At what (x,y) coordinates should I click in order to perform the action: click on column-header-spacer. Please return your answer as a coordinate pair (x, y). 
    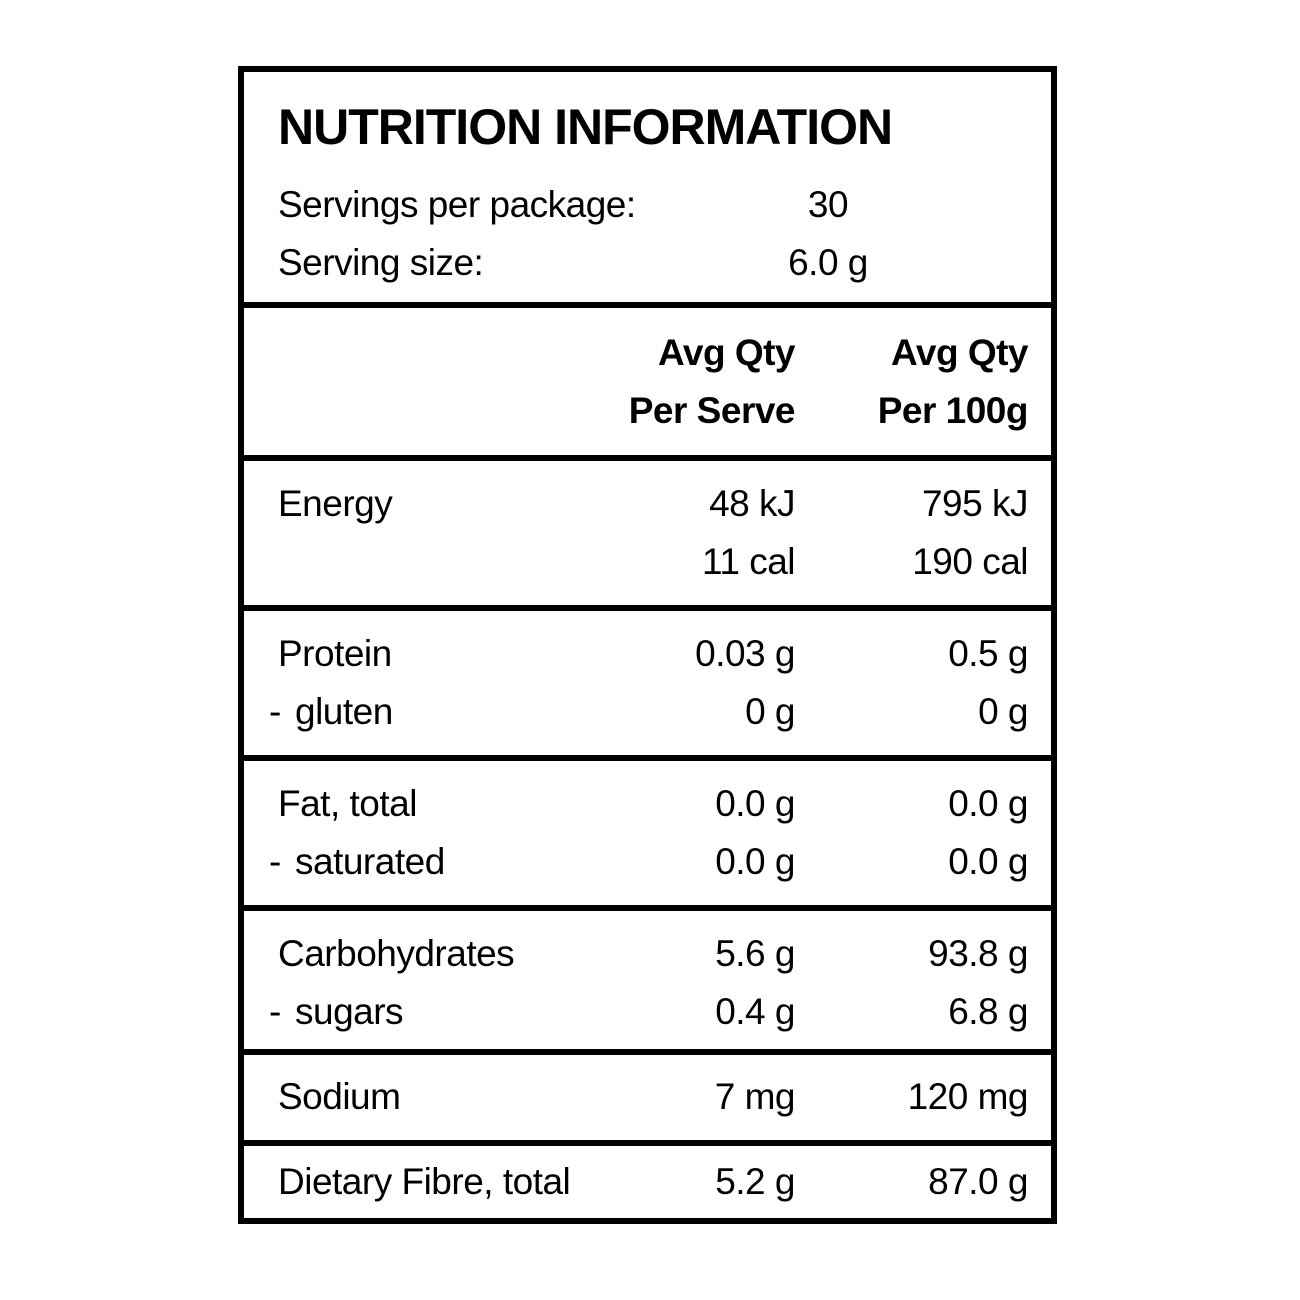
    Looking at the image, I should click on (450, 389).